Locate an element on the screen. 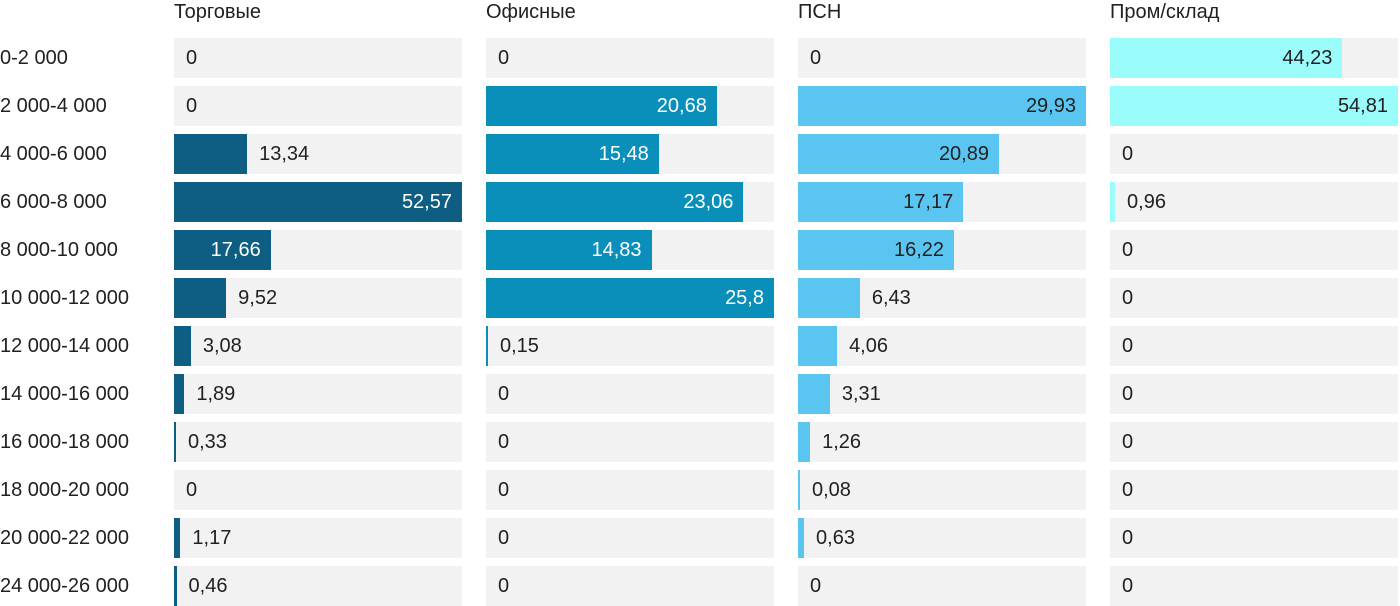 The image size is (1400, 606). column-header-torgovye: Торговые is located at coordinates (218, 12).